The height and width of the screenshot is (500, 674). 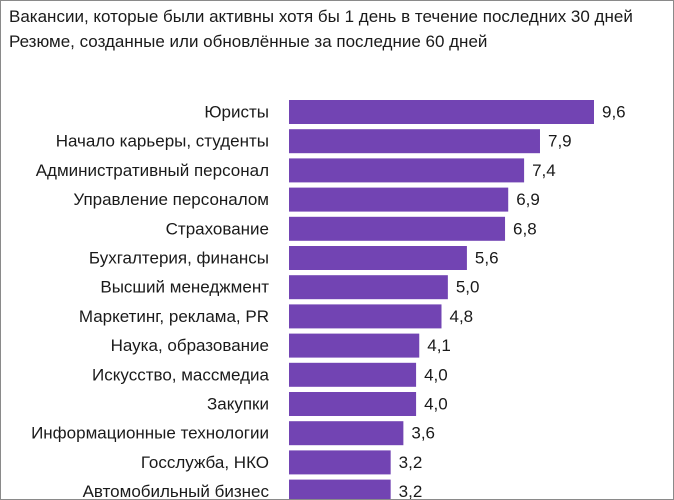 I want to click on category-label: Управление персоналом, so click(x=171, y=199).